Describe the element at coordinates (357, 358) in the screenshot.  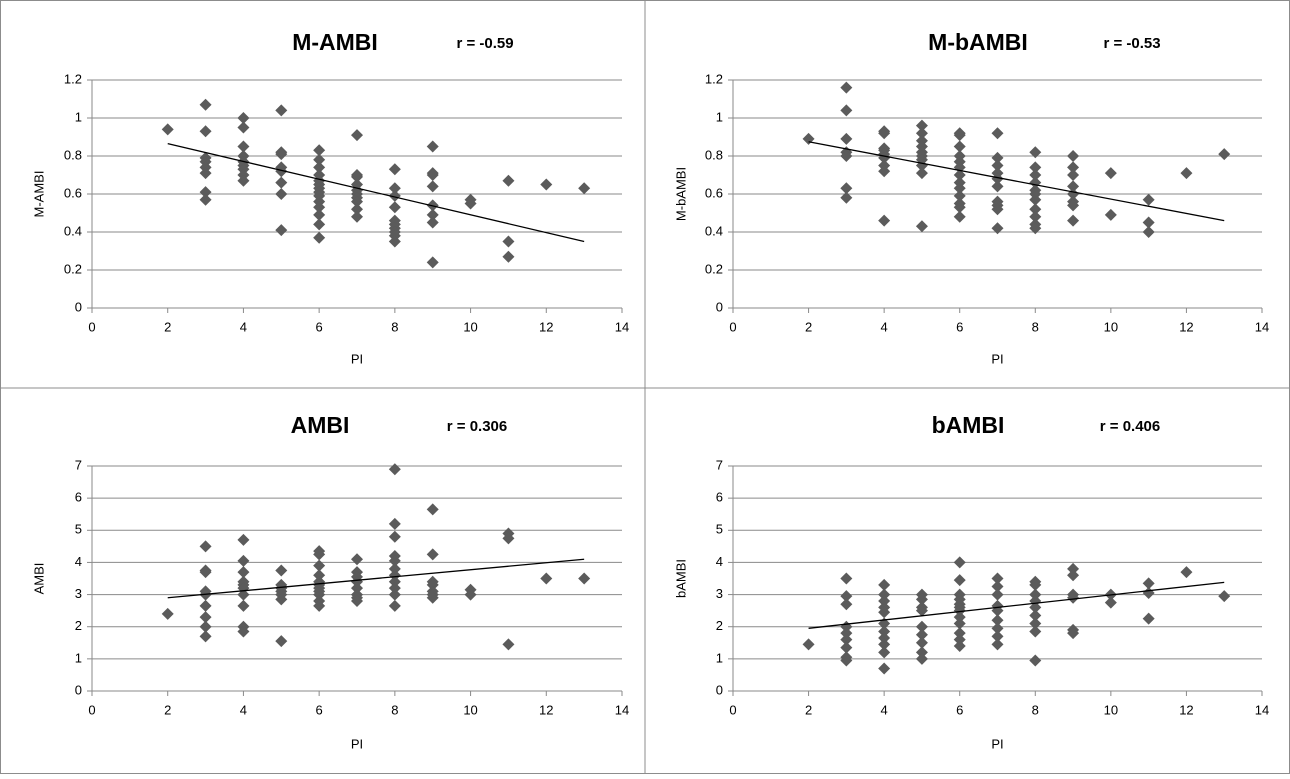
I see `x-axis-label: PI` at that location.